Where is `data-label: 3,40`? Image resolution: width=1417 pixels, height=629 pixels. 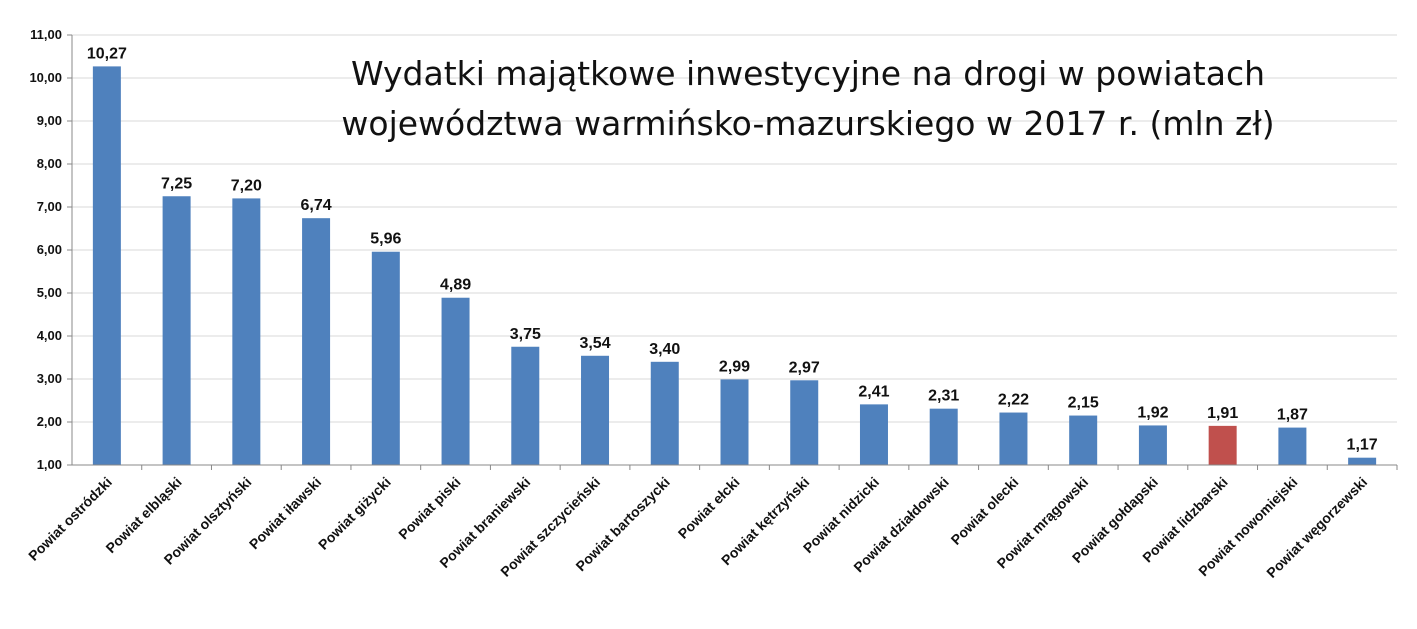 data-label: 3,40 is located at coordinates (664, 349).